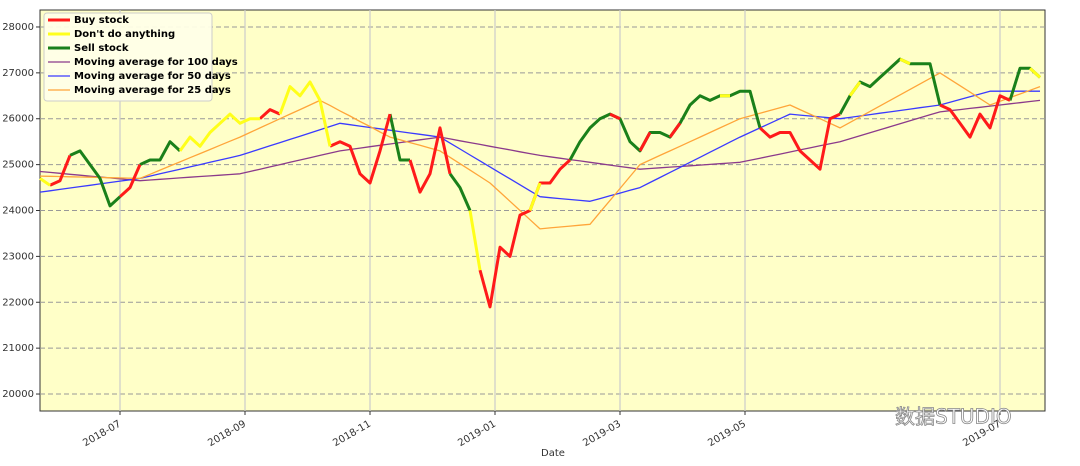 The width and height of the screenshot is (1080, 466). I want to click on x-tick-label: 2019-03, so click(602, 434).